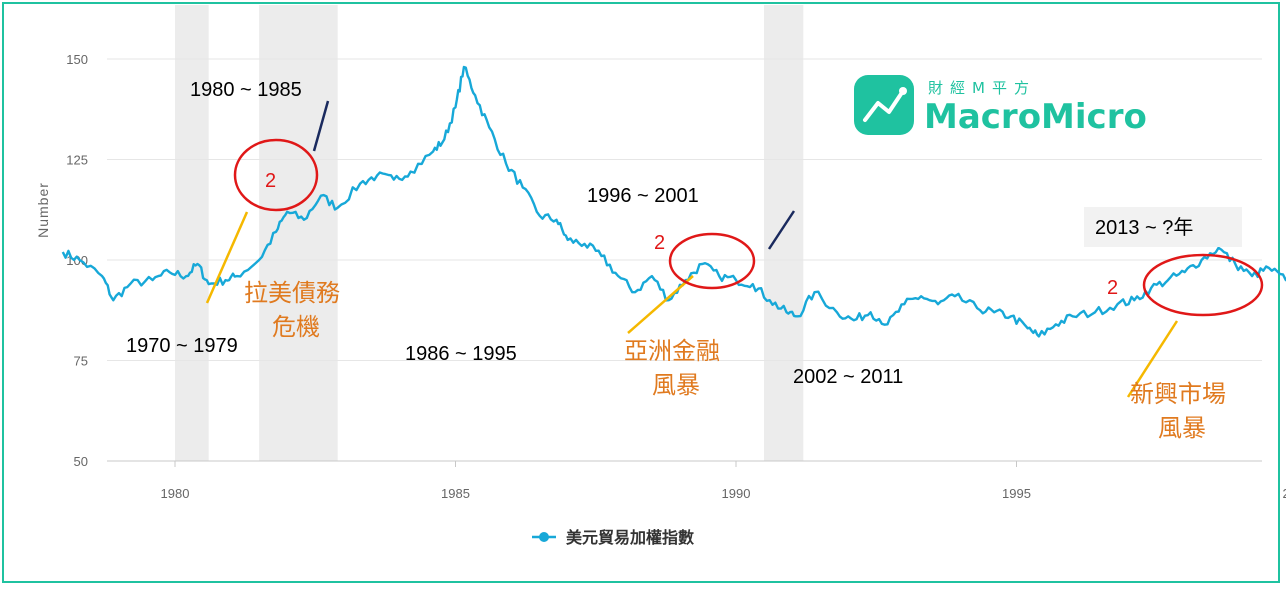 Image resolution: width=1286 pixels, height=589 pixels. What do you see at coordinates (660, 304) in the screenshot?
I see `uptrend-line-1996` at bounding box center [660, 304].